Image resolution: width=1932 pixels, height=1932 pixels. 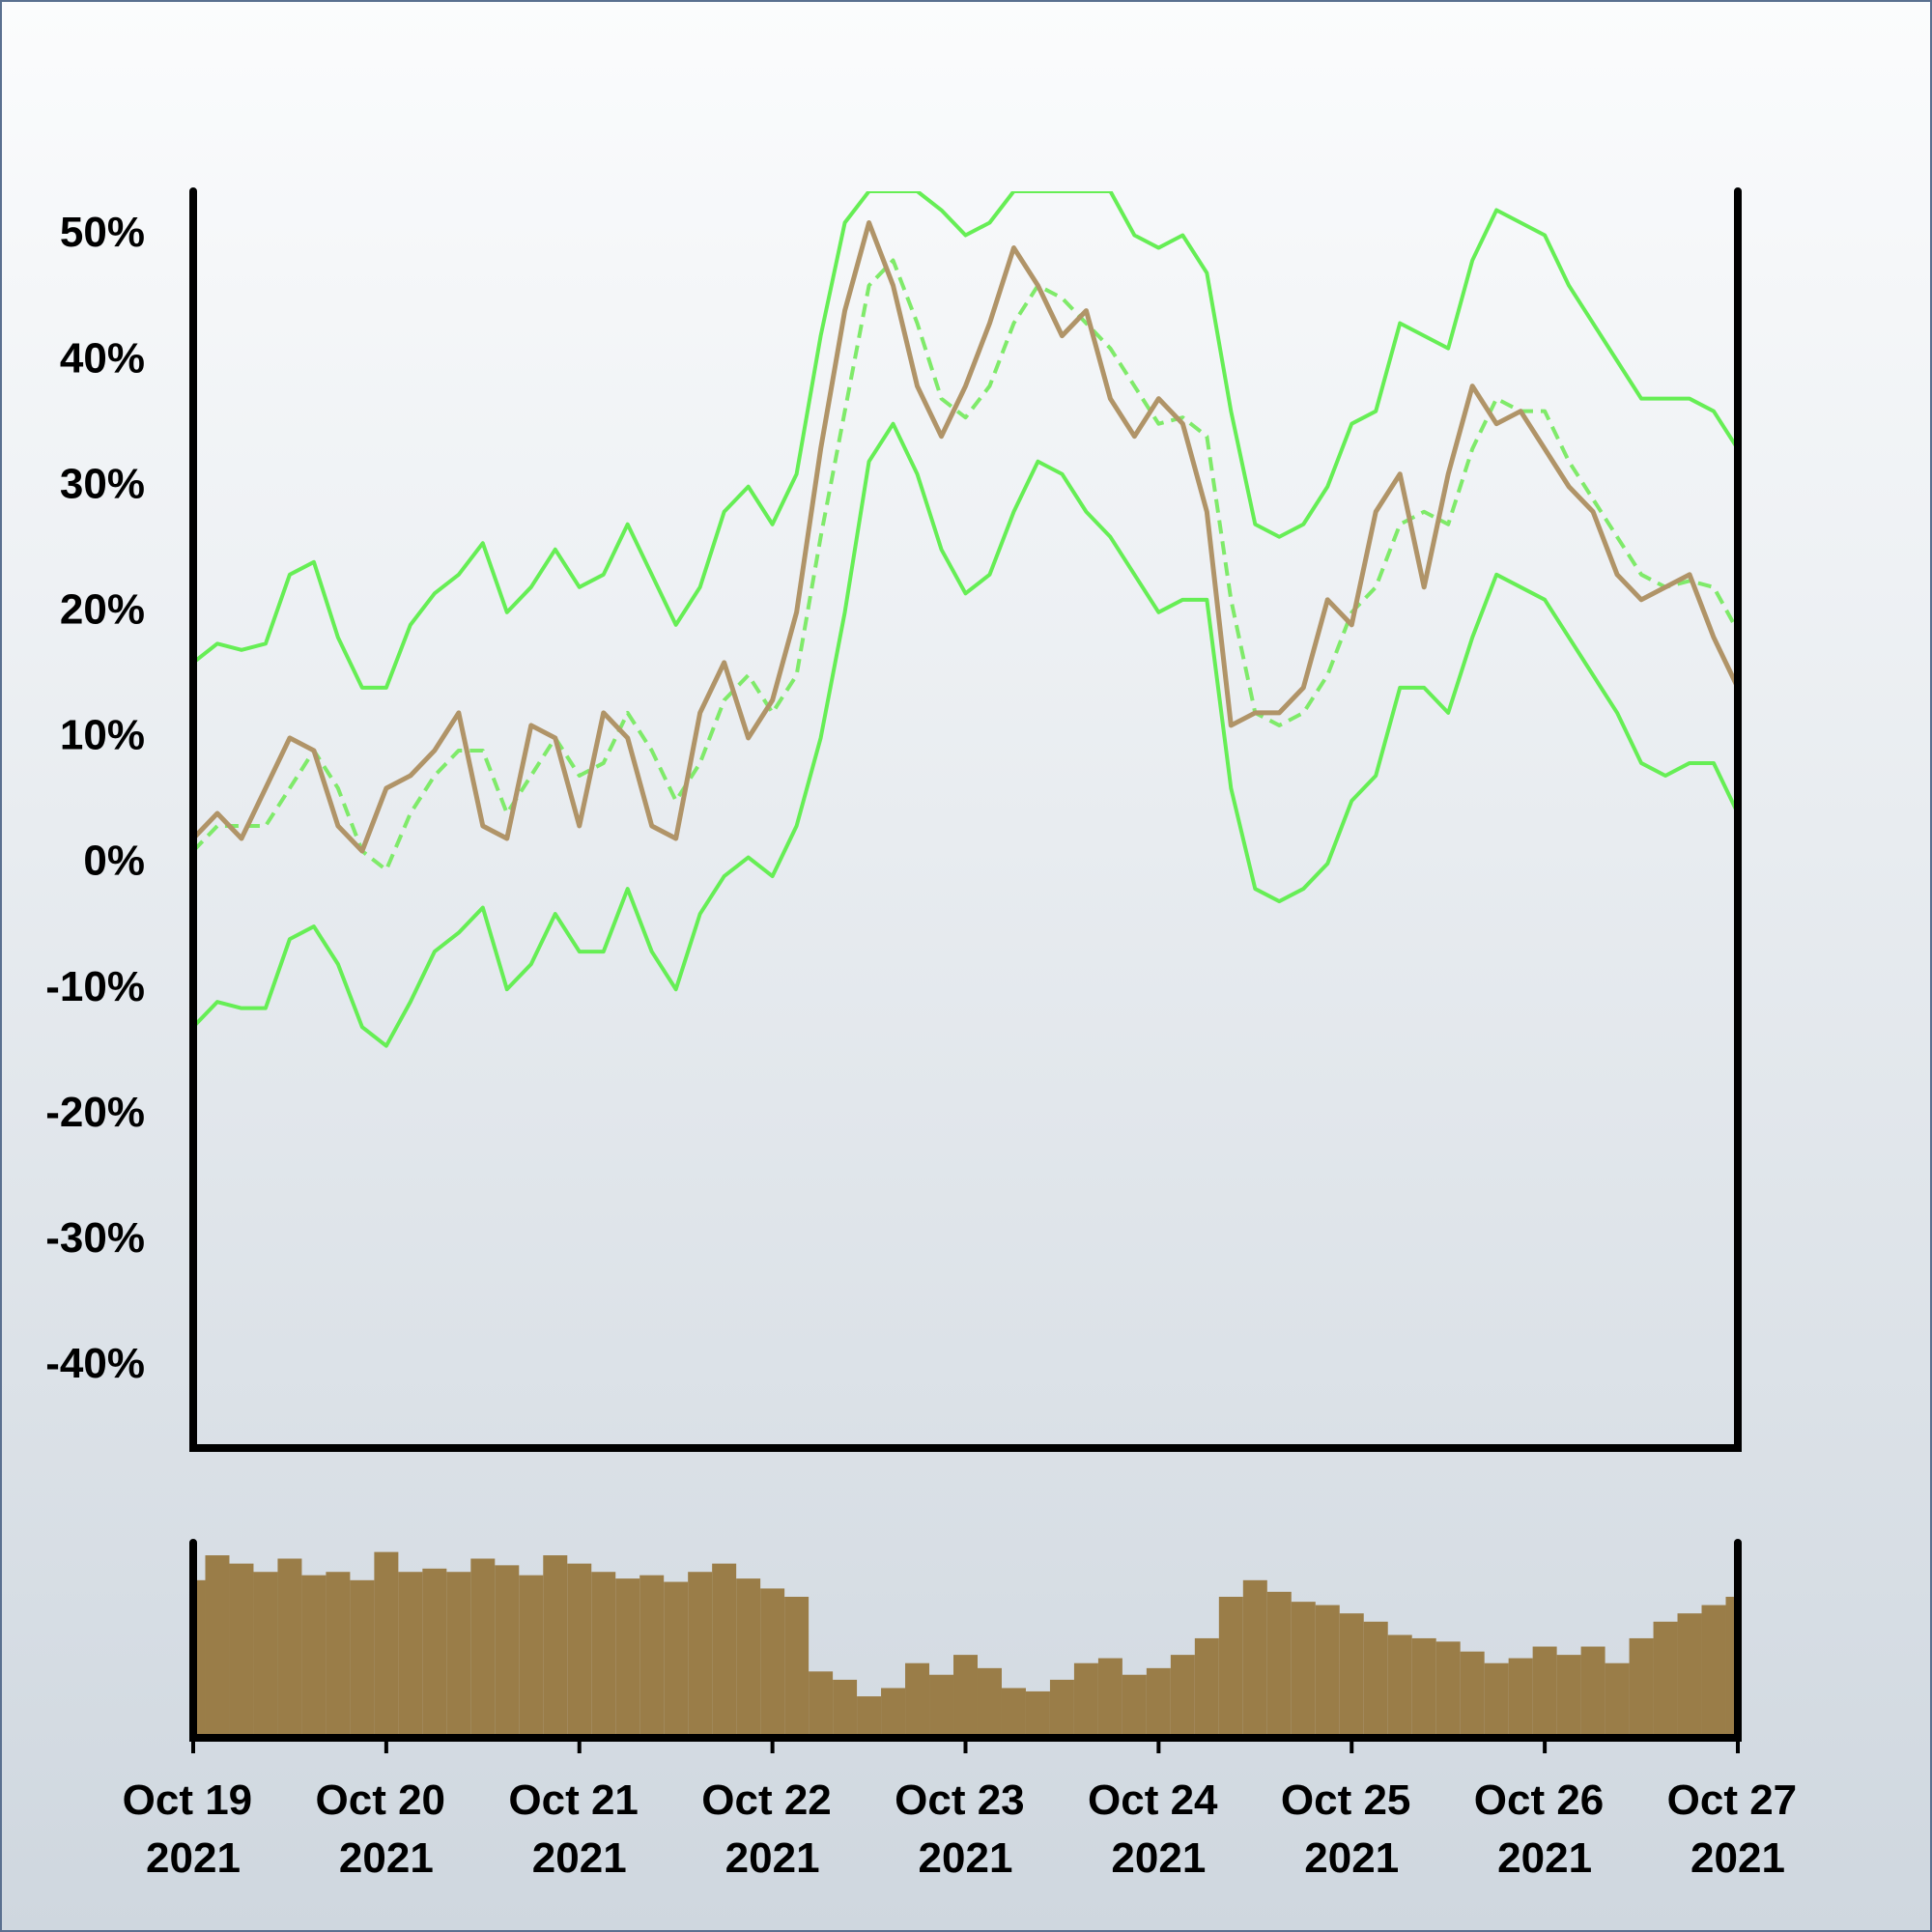 What do you see at coordinates (965, 1644) in the screenshot?
I see `volume-area` at bounding box center [965, 1644].